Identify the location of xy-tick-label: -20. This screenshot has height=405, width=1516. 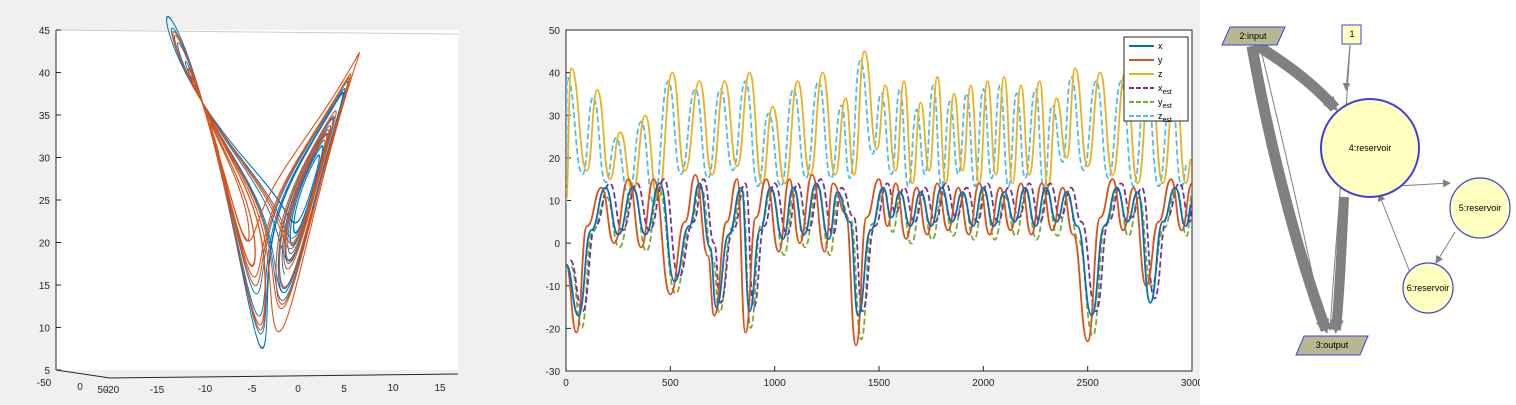
(112, 390).